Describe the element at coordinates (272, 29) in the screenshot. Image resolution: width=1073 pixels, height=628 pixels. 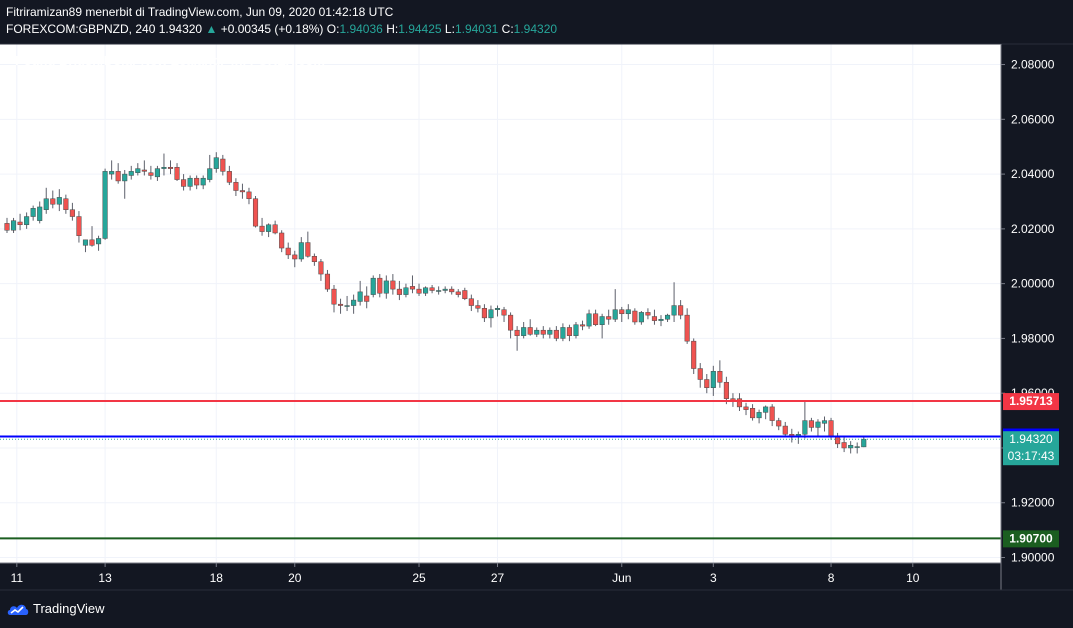
I see `change-value: +0.00345 (+0.18%)` at that location.